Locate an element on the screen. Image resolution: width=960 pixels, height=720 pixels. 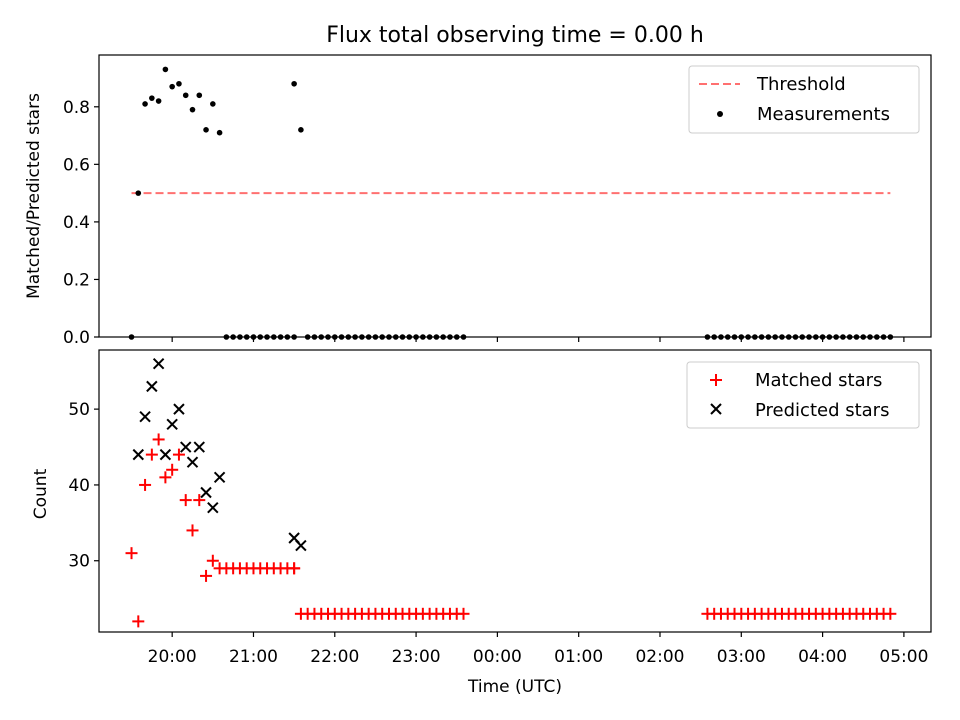
x-tick-label: 20:00 is located at coordinates (172, 657).